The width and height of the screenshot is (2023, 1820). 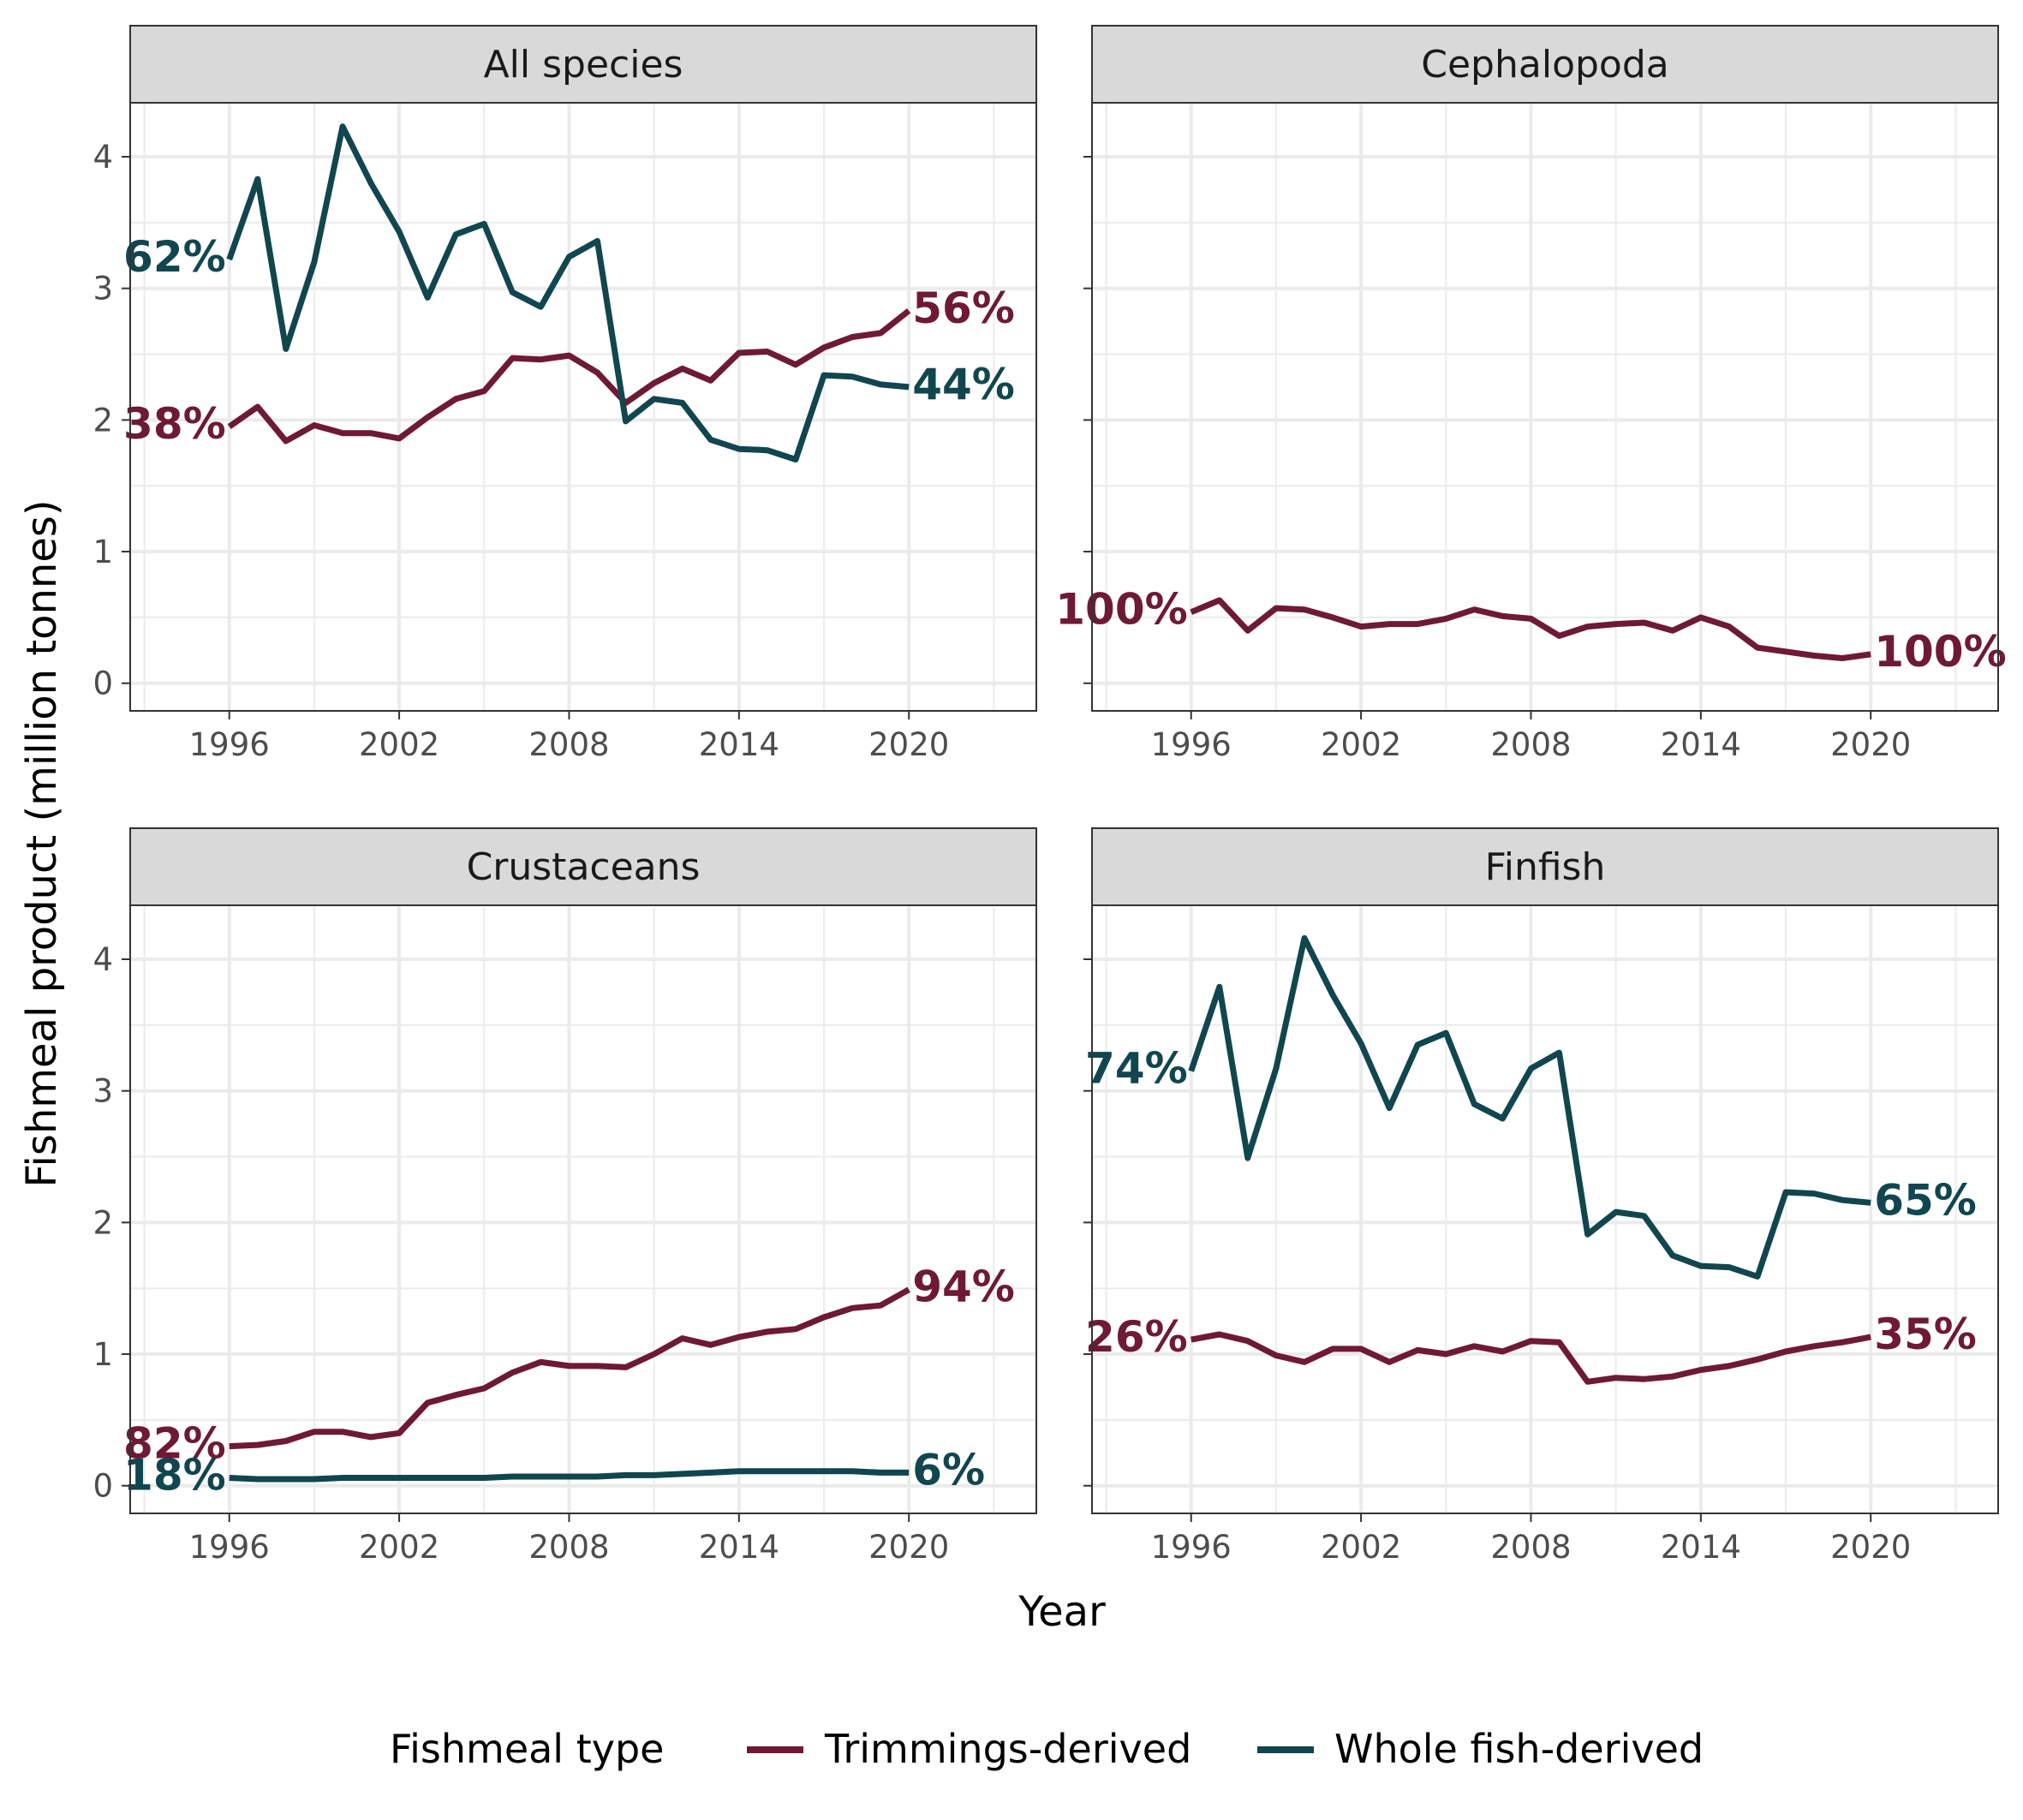 I want to click on facet-title: All species, so click(x=583, y=65).